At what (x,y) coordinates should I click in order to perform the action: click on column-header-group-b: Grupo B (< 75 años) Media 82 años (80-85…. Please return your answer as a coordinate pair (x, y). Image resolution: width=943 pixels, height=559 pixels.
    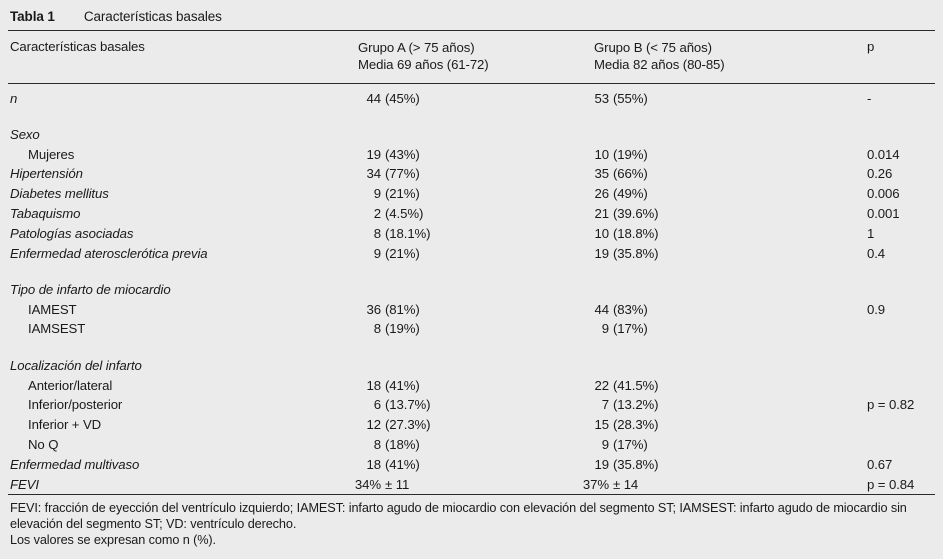
    Looking at the image, I should click on (659, 56).